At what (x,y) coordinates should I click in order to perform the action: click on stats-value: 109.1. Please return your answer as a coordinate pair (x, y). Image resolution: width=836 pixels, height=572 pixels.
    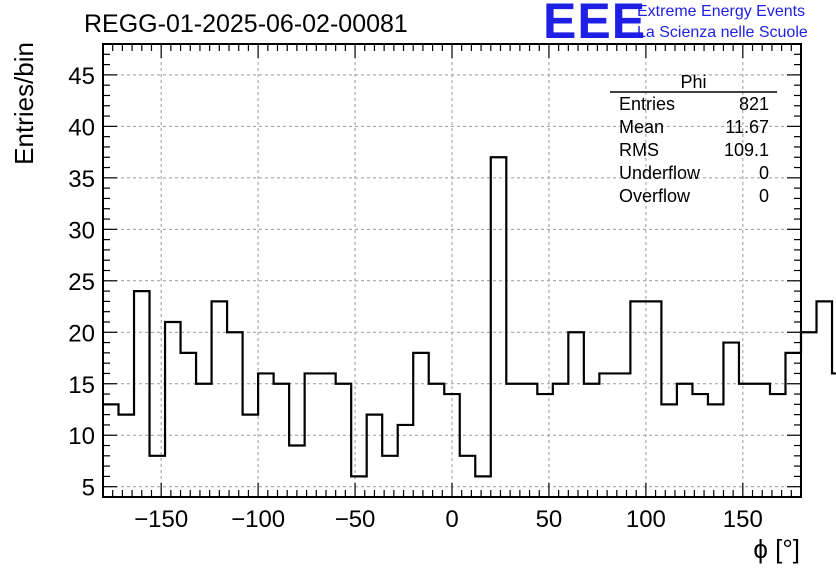
    Looking at the image, I should click on (746, 150).